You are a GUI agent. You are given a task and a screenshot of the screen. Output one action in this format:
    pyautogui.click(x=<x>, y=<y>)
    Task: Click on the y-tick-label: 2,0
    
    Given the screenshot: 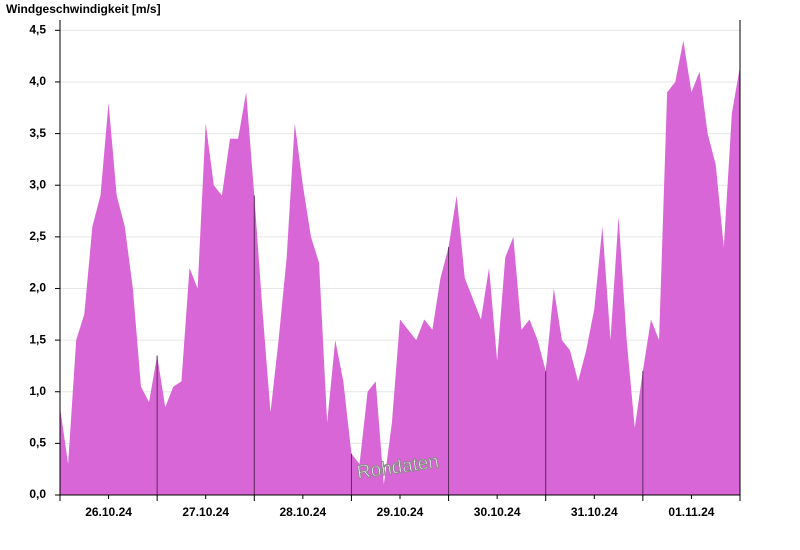 What is the action you would take?
    pyautogui.click(x=37, y=288)
    